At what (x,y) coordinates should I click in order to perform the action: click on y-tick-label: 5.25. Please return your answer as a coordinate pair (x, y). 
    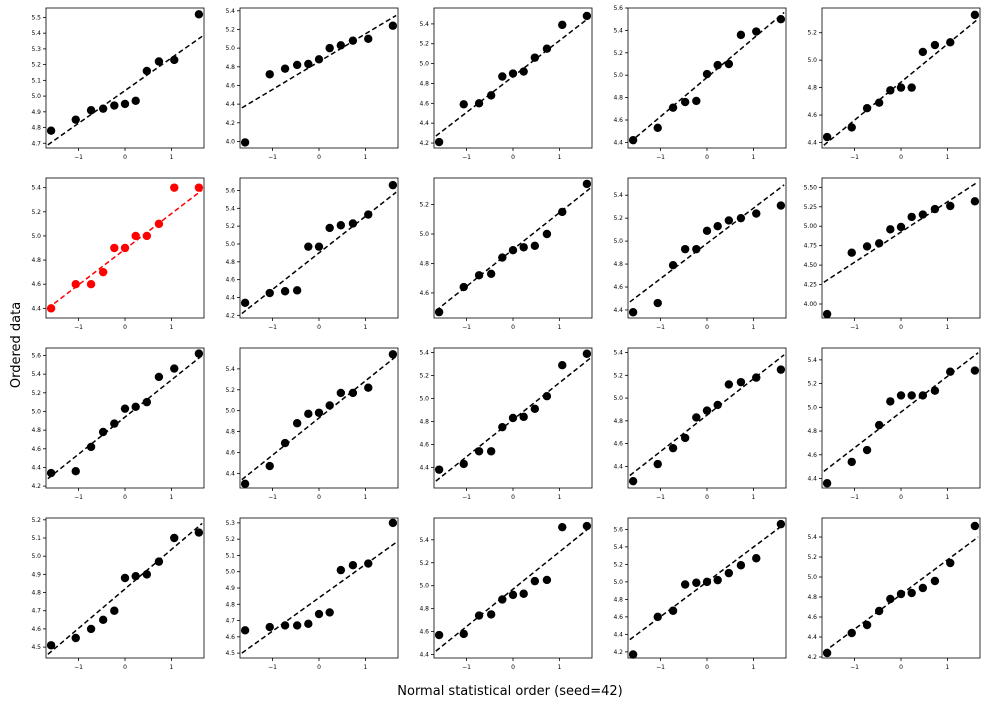
    Looking at the image, I should click on (811, 207).